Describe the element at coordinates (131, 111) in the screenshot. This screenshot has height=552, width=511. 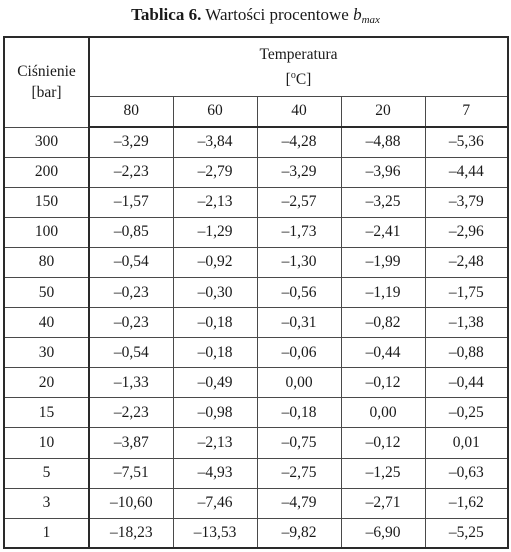
I see `temperature-column-header: 80` at that location.